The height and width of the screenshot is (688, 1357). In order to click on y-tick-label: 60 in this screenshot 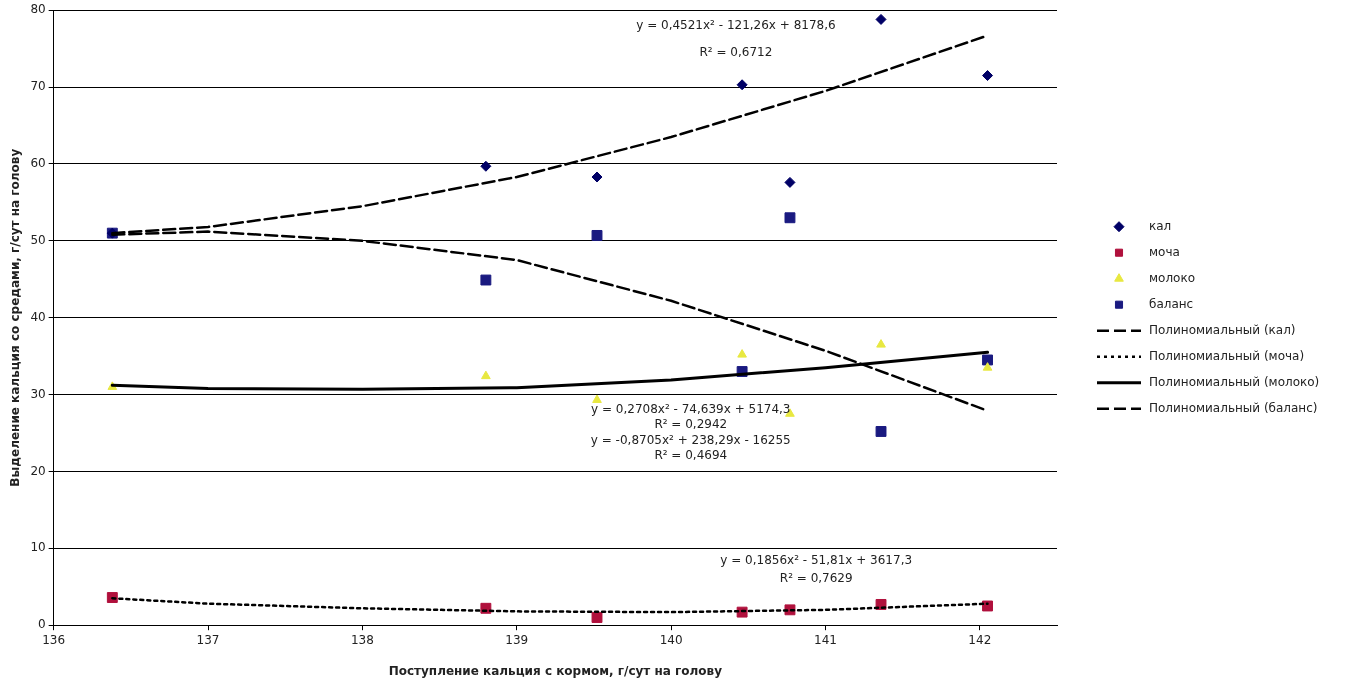, I will do `click(38, 163)`.